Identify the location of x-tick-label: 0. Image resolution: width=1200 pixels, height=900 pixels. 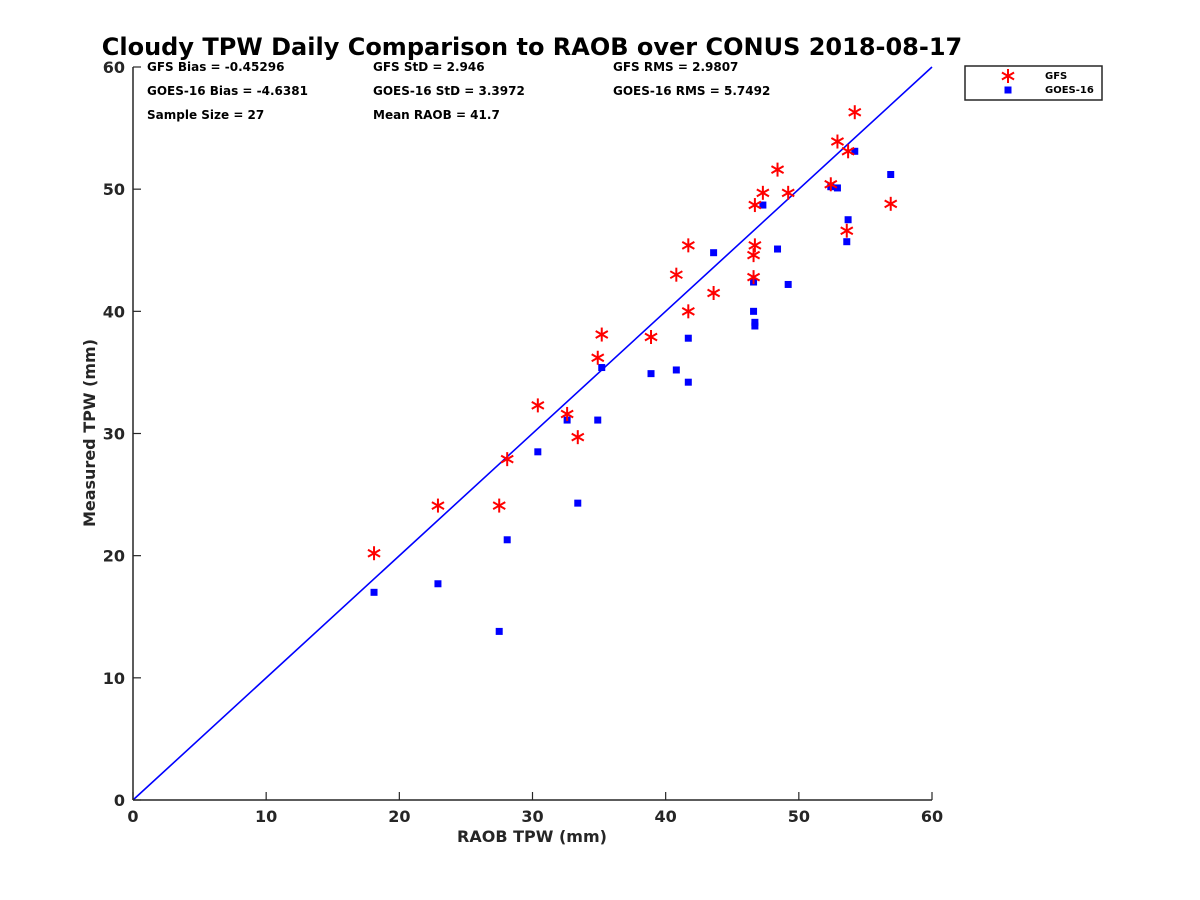
(132, 816).